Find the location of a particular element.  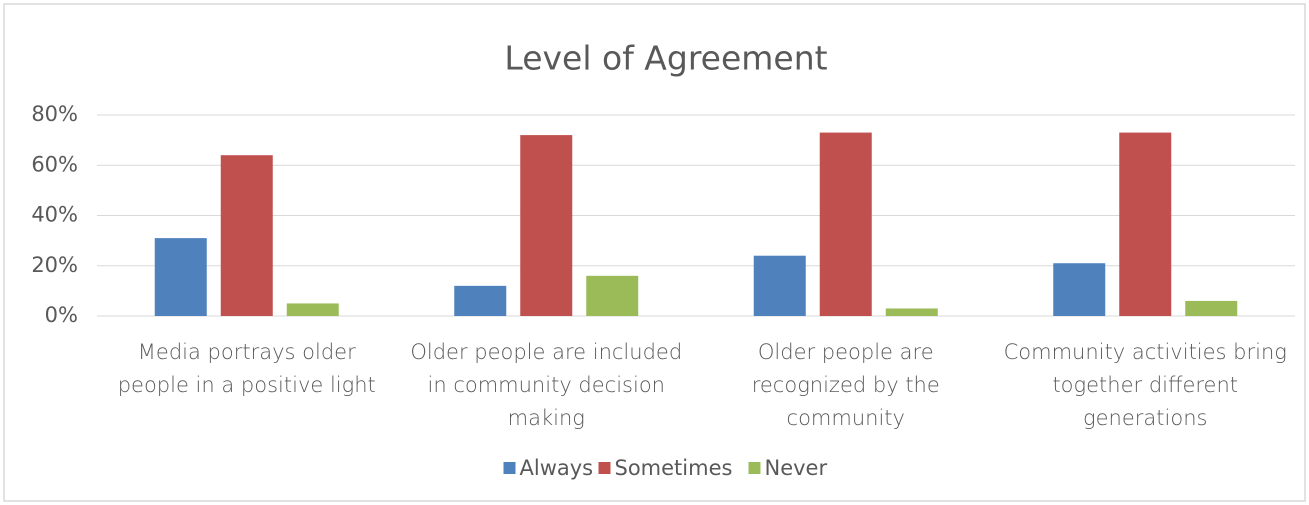

legend-label: Always is located at coordinates (557, 468).